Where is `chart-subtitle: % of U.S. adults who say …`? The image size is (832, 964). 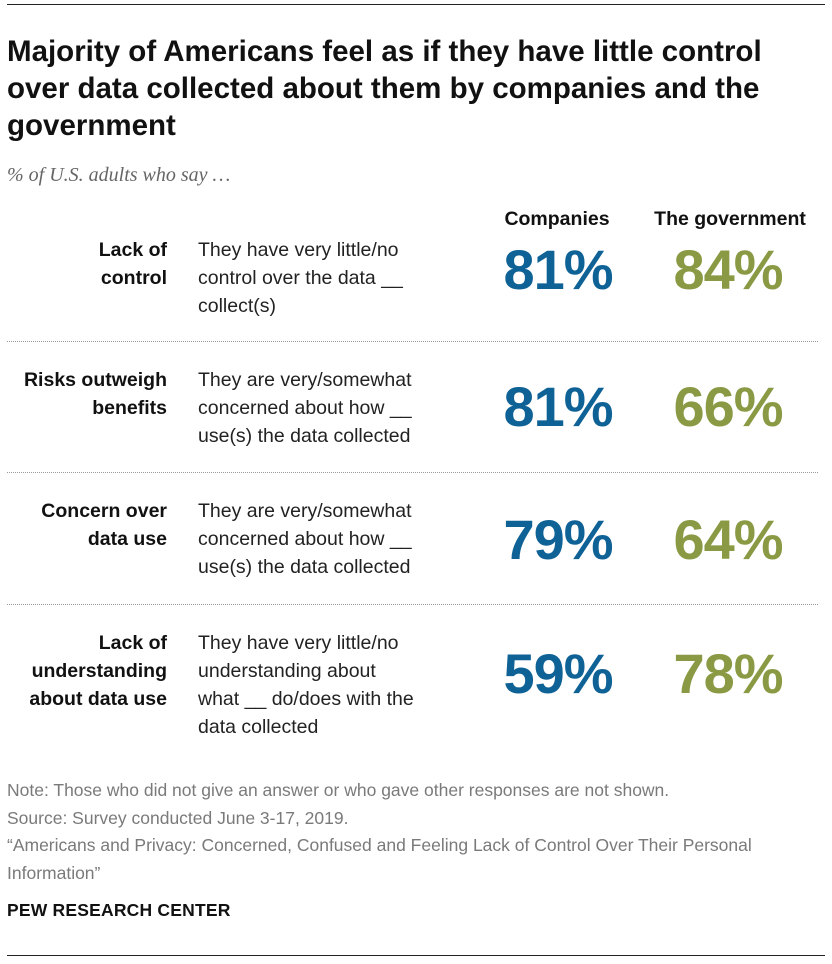
chart-subtitle: % of U.S. adults who say … is located at coordinates (119, 175).